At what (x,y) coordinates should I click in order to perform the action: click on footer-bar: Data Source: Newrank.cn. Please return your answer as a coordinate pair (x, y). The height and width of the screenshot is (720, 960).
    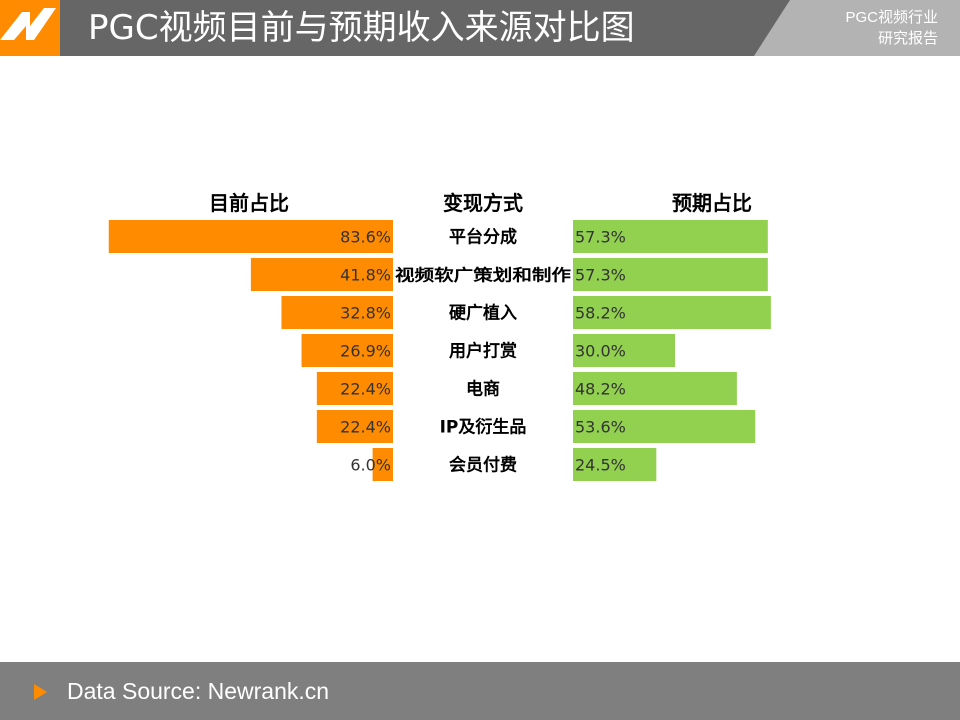
    Looking at the image, I should click on (480, 691).